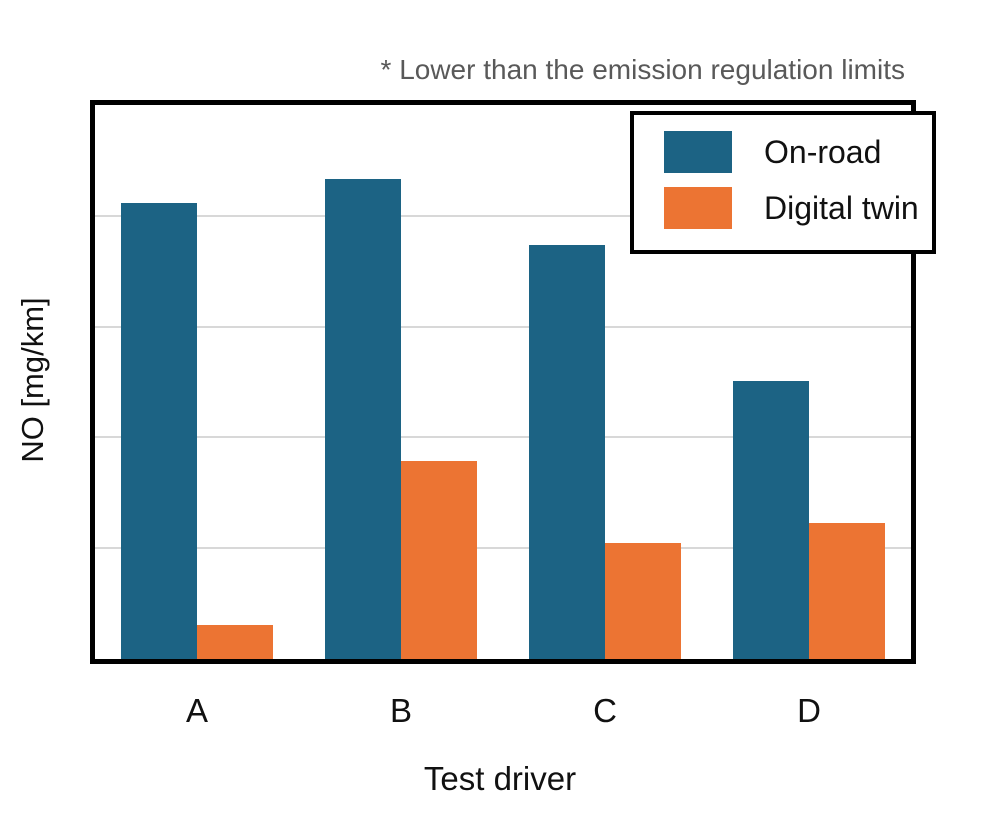  I want to click on legend: On-road Digital twin, so click(783, 182).